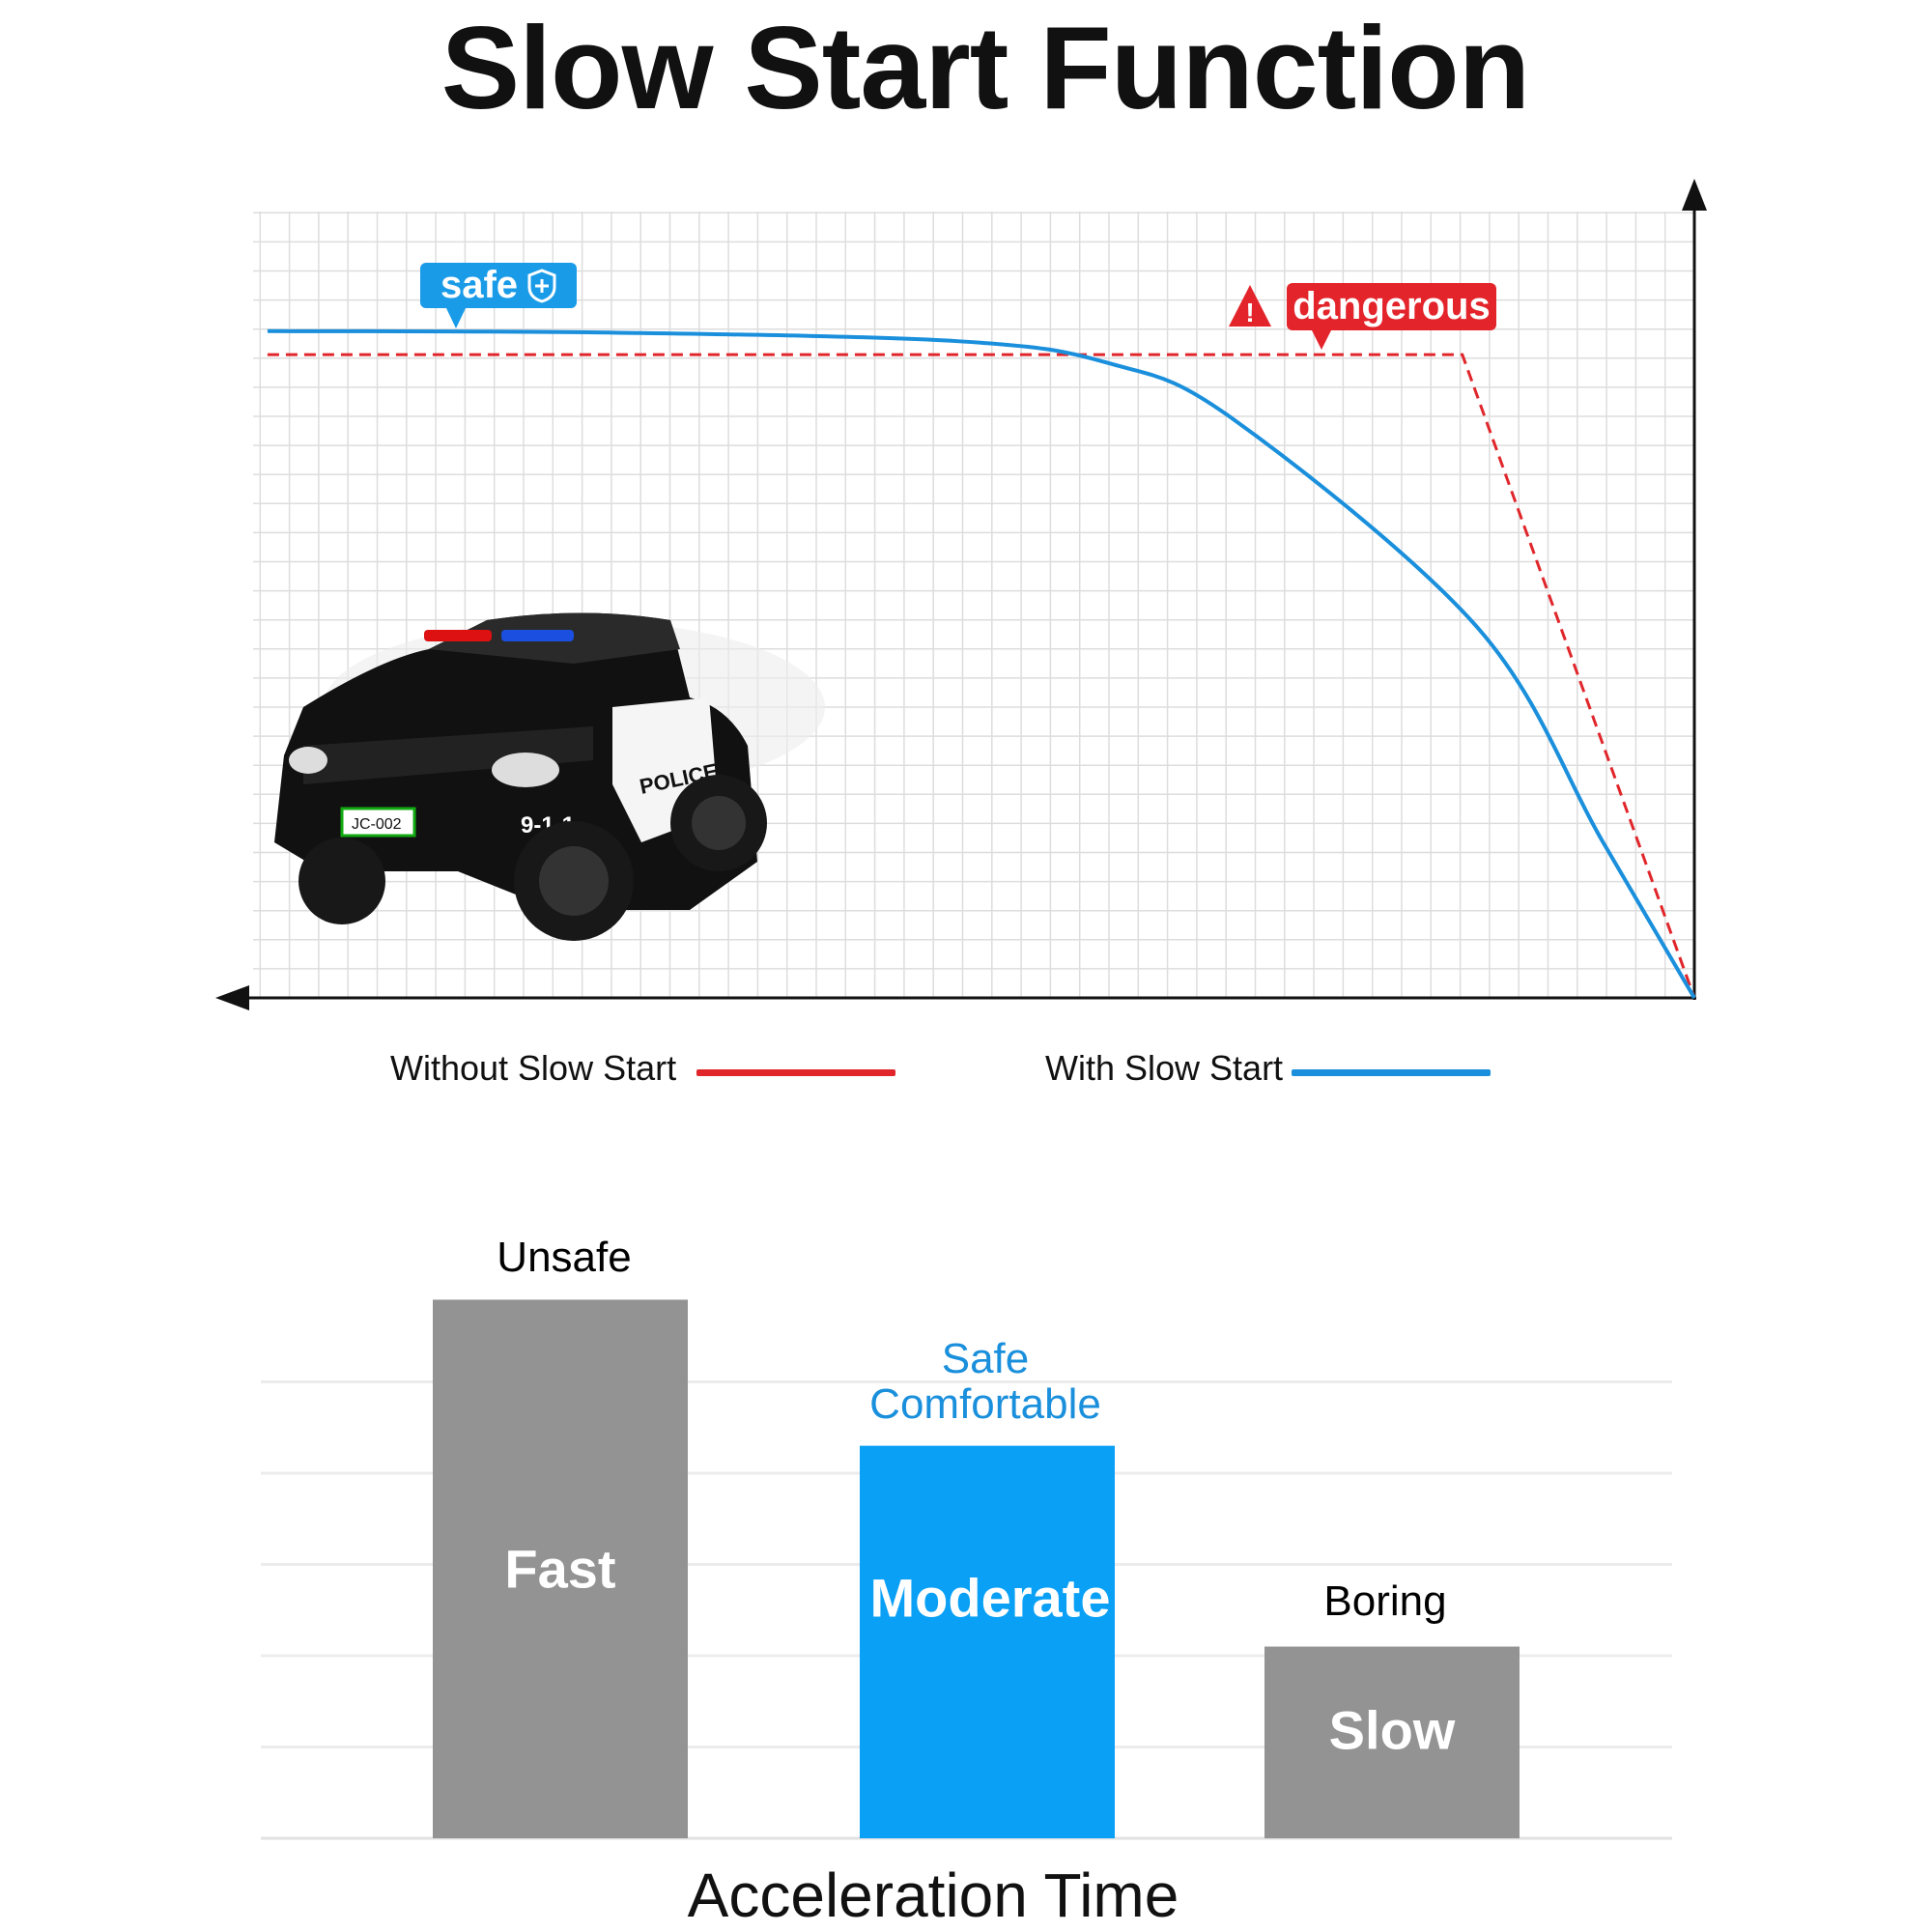 This screenshot has width=1932, height=1932. Describe the element at coordinates (377, 824) in the screenshot. I see `svg-text: JC-002` at that location.